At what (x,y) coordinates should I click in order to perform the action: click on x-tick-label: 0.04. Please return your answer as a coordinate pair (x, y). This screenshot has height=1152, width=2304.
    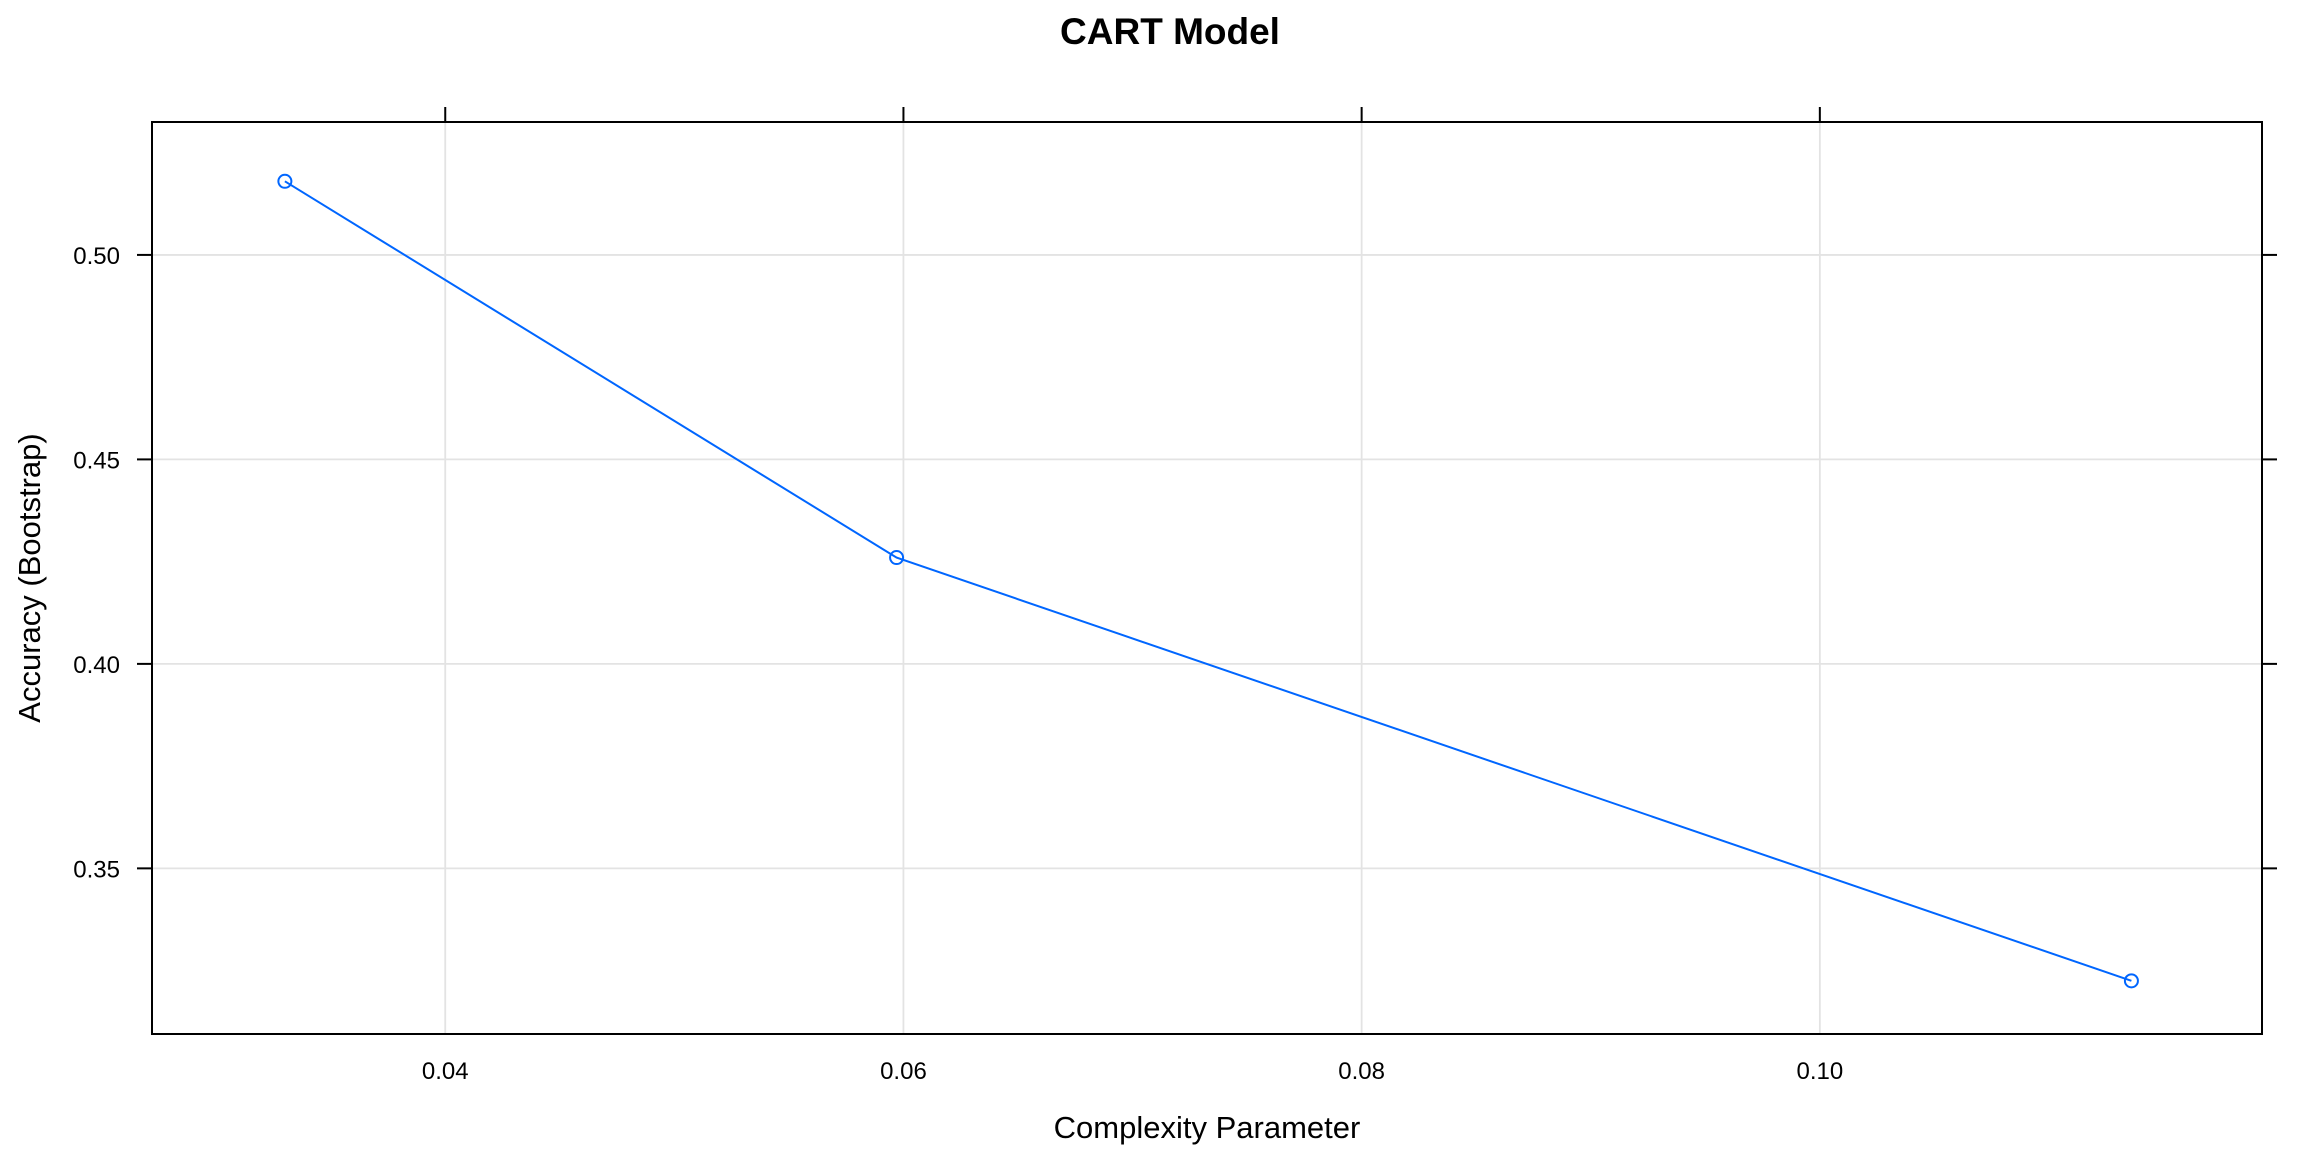
    Looking at the image, I should click on (445, 1071).